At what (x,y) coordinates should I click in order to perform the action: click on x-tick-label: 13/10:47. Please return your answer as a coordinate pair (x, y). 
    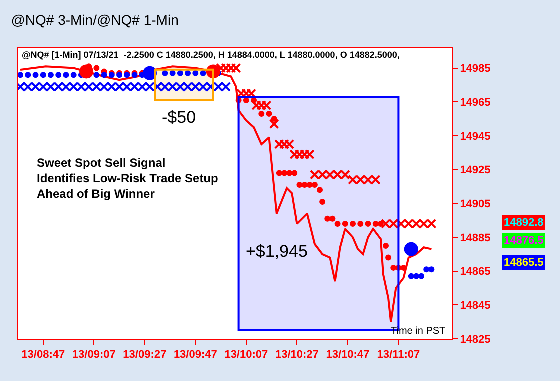
    Looking at the image, I should click on (348, 355).